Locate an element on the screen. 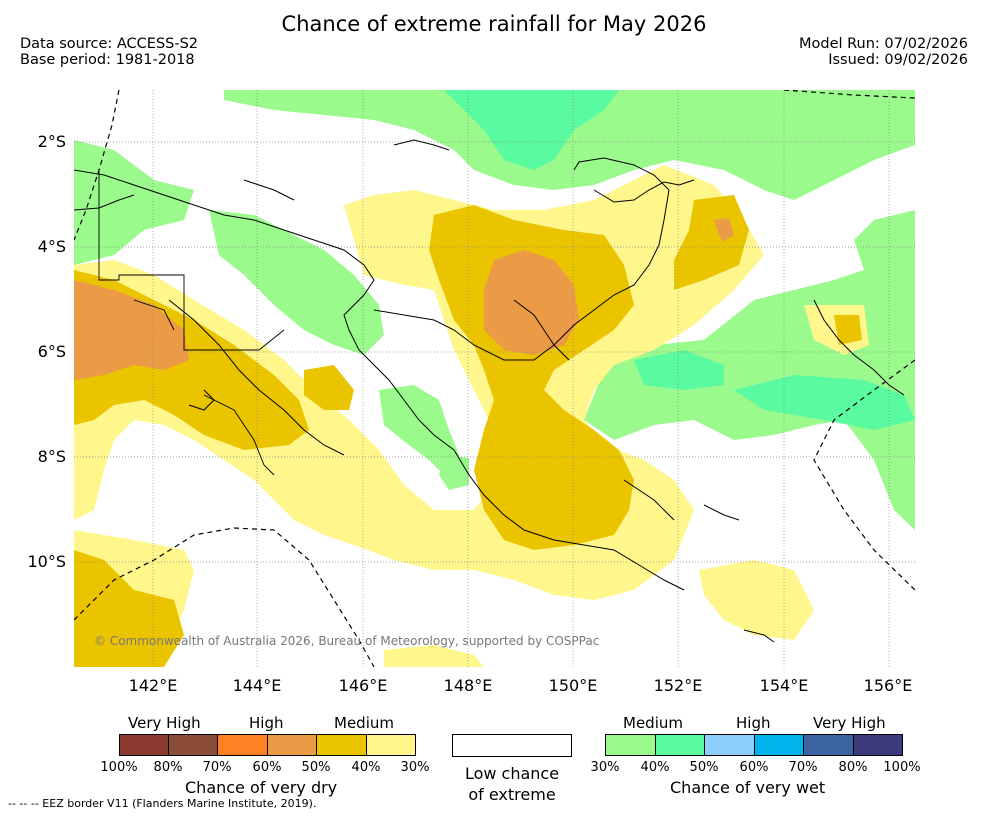 This screenshot has width=988, height=816. lat-label-8s: 8°S is located at coordinates (51, 456).